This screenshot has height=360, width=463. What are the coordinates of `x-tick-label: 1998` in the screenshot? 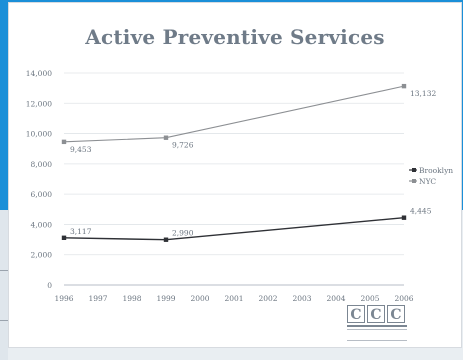 It's located at (131, 298).